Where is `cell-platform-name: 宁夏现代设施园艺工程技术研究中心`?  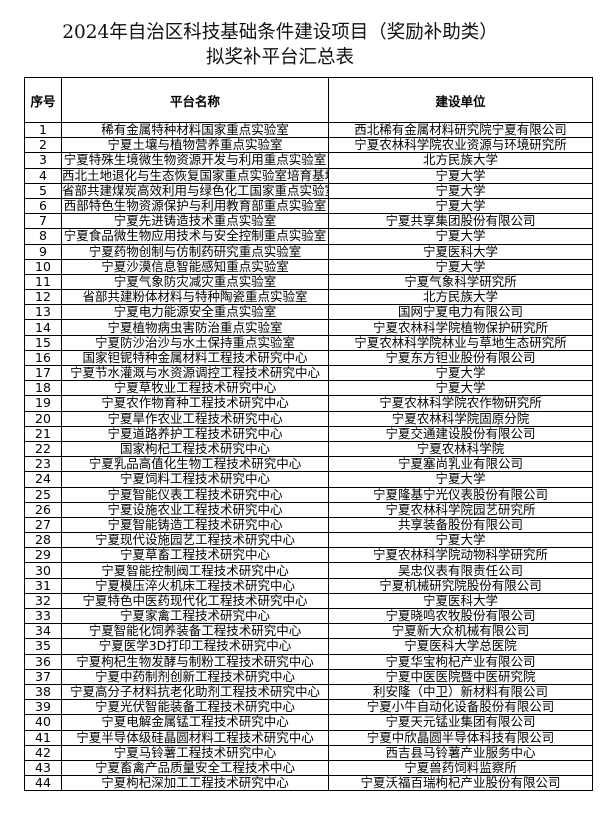
cell-platform-name: 宁夏现代设施园艺工程技术研究中心 is located at coordinates (195, 540).